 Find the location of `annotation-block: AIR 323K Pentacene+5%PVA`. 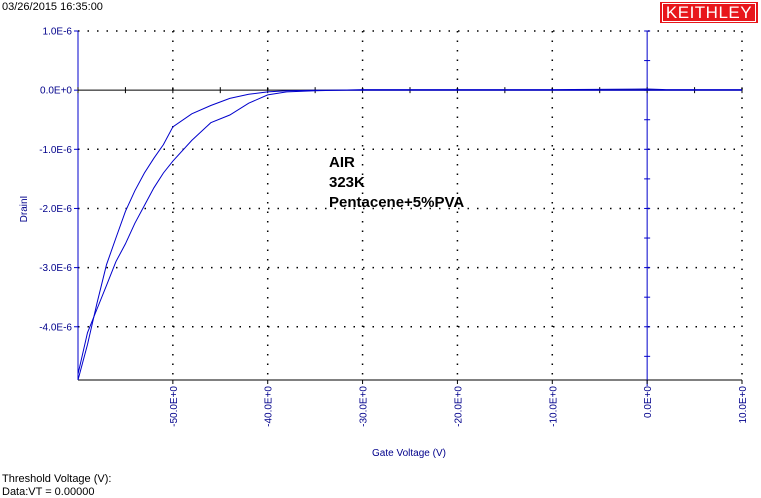

annotation-block: AIR 323K Pentacene+5%PVA is located at coordinates (396, 182).